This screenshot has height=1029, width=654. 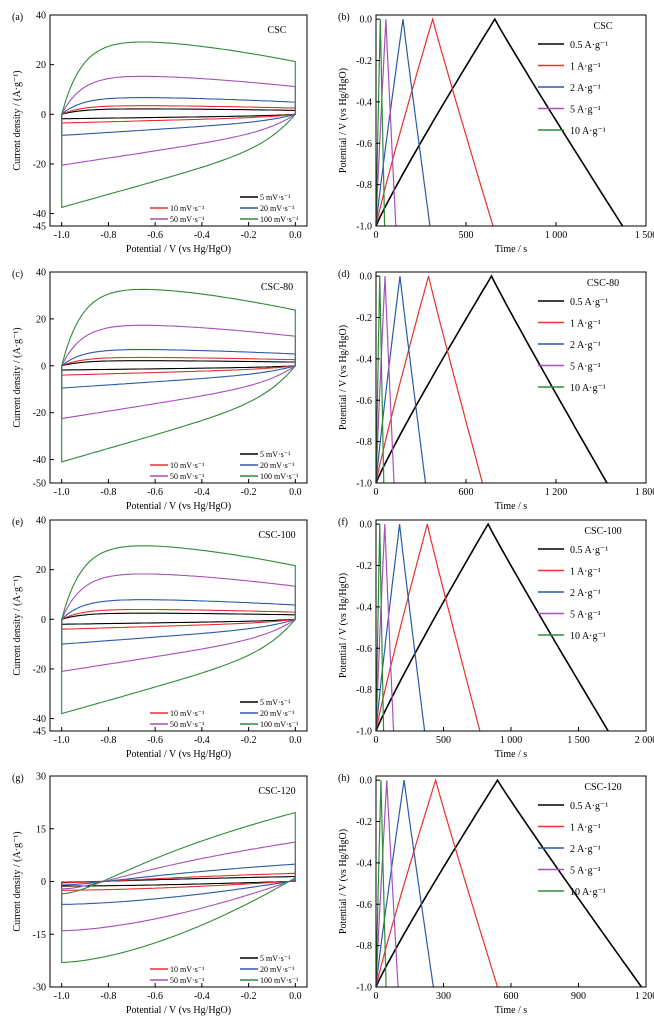 I want to click on y-tick-label: -0.2, so click(x=364, y=822).